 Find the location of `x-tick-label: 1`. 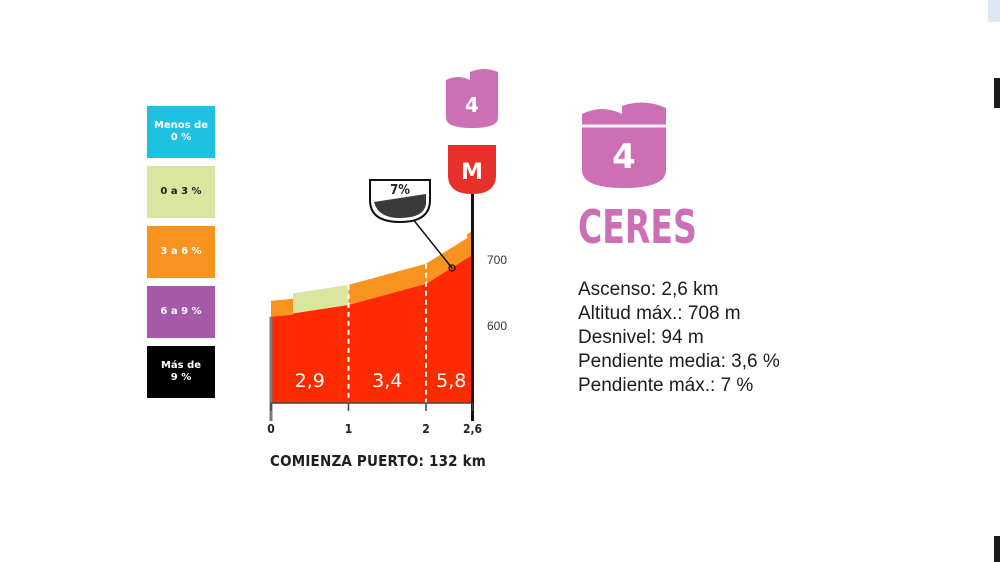

x-tick-label: 1 is located at coordinates (349, 429).